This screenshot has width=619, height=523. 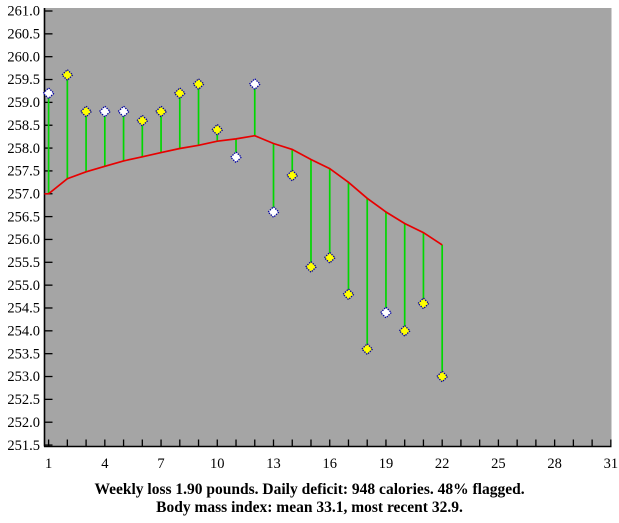 What do you see at coordinates (23, 263) in the screenshot?
I see `y-tick-label: 255.5` at bounding box center [23, 263].